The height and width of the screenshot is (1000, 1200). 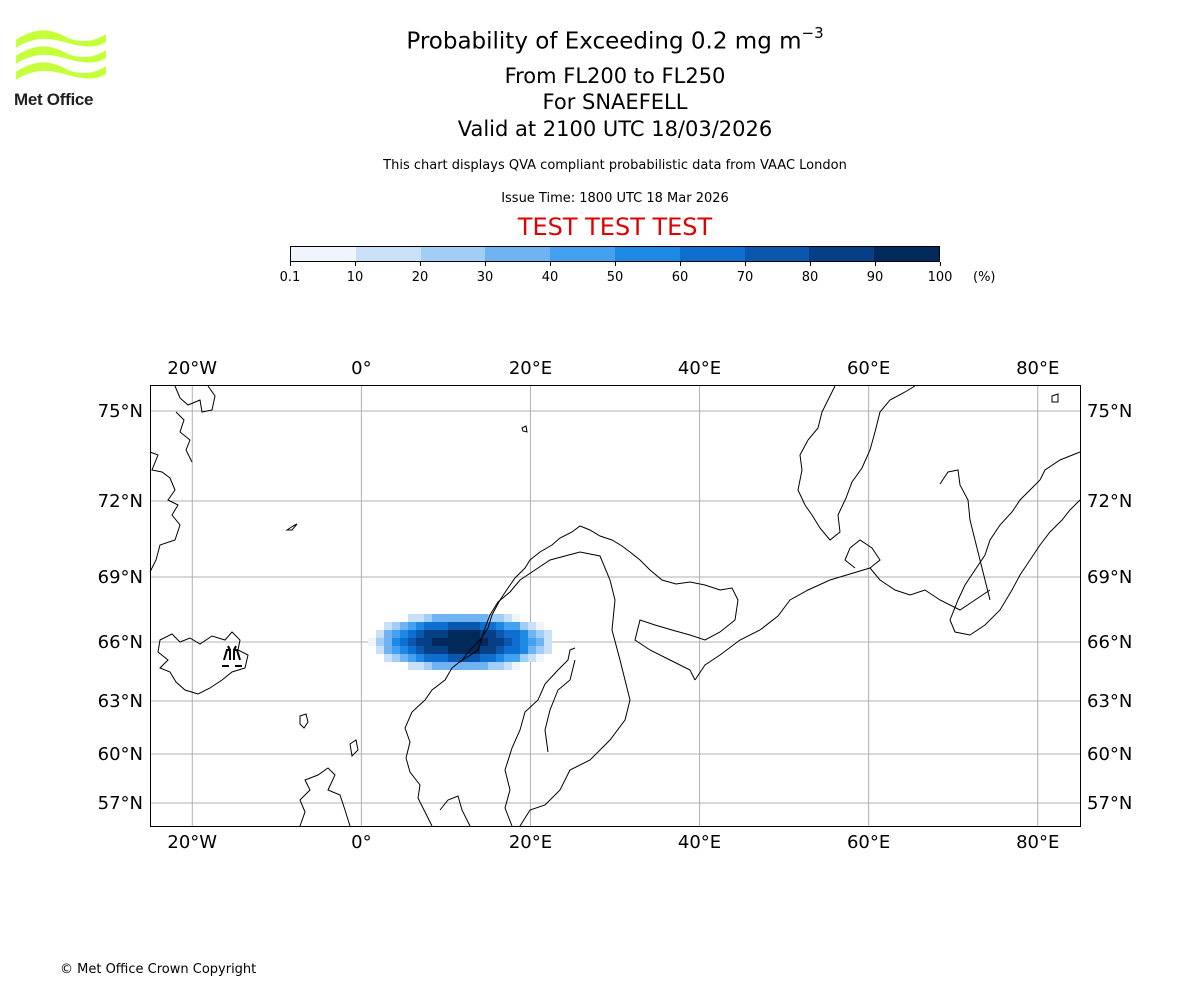 I want to click on coastline-greenland-north, so click(x=195, y=399).